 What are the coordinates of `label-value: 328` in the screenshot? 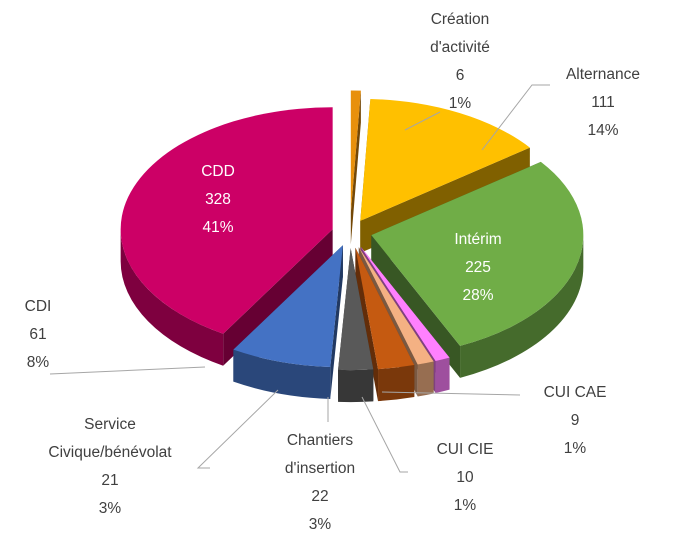 It's located at (218, 199).